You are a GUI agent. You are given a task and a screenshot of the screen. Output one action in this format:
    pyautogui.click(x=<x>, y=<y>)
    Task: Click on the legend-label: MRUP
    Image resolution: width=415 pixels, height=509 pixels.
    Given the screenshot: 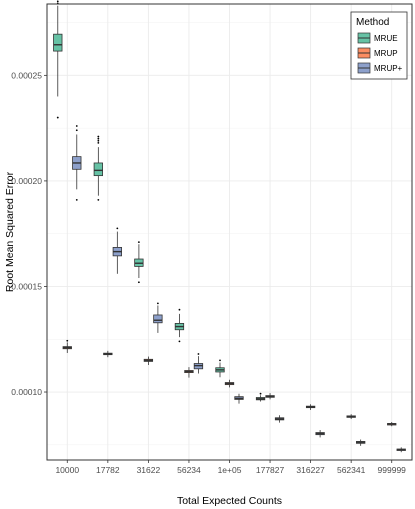 What is the action you would take?
    pyautogui.click(x=386, y=53)
    